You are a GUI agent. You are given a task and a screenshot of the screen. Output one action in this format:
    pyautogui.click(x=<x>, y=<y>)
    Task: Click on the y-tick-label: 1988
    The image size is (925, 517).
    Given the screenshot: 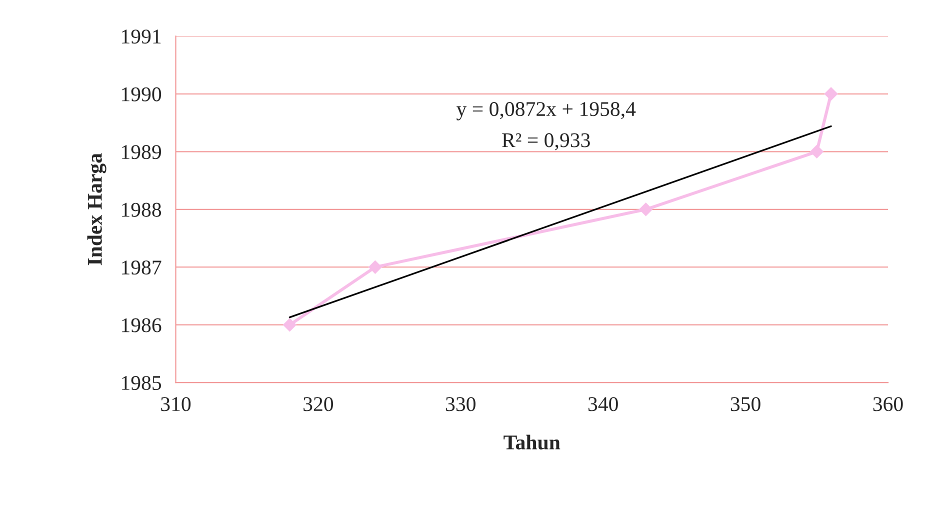 What is the action you would take?
    pyautogui.click(x=142, y=209)
    